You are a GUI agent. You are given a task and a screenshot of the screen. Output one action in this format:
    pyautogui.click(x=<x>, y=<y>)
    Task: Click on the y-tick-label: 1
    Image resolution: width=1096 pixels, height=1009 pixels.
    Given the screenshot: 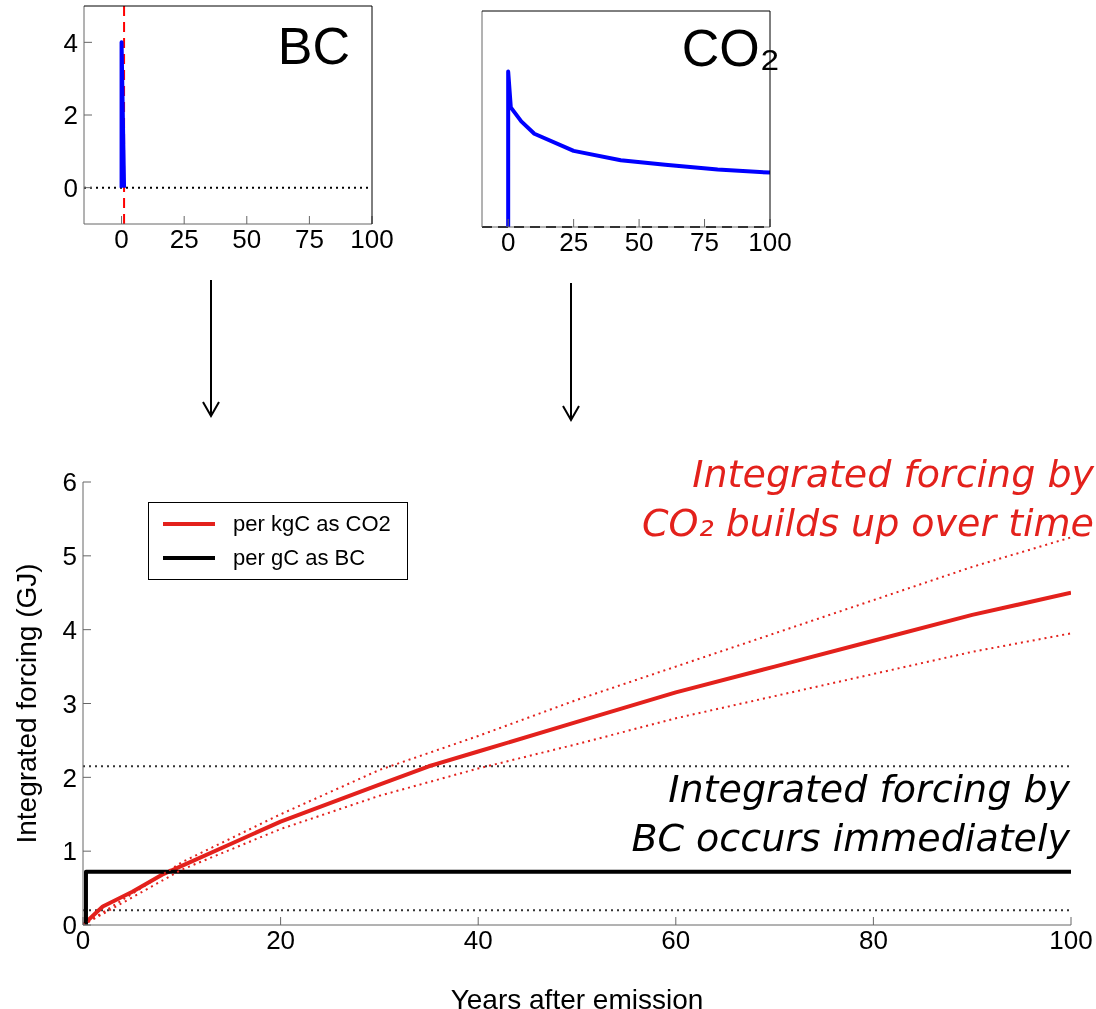 What is the action you would take?
    pyautogui.click(x=69, y=851)
    